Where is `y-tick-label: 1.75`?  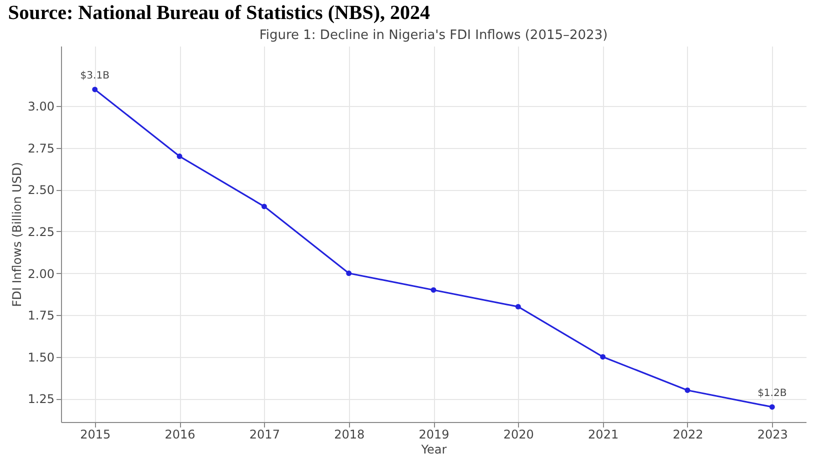
y-tick-label: 1.75 is located at coordinates (41, 315).